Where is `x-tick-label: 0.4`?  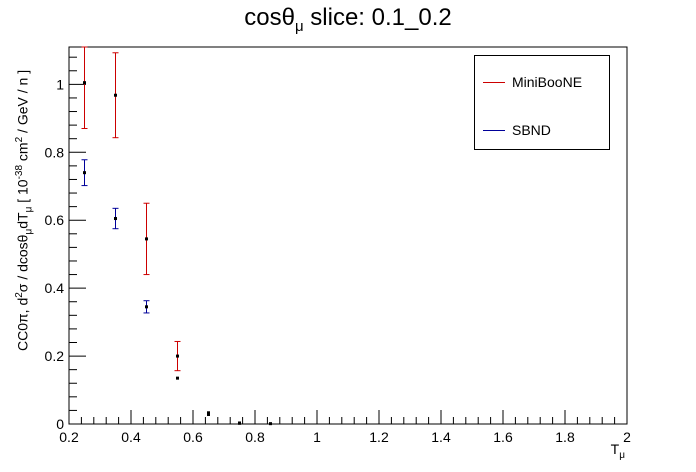
x-tick-label: 0.4 is located at coordinates (131, 437).